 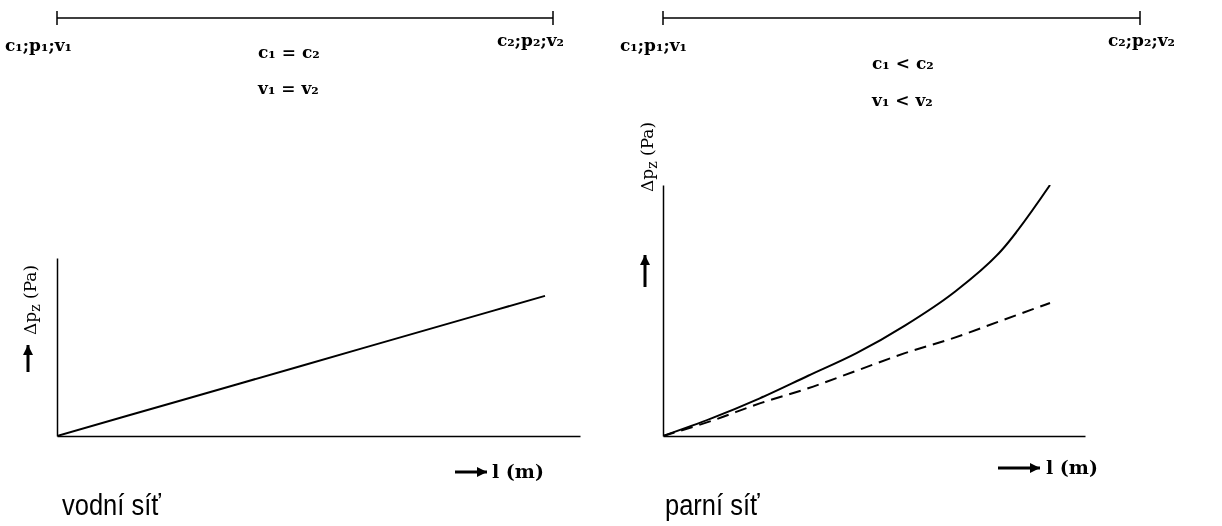 I want to click on text: vodní síť, so click(x=111, y=505).